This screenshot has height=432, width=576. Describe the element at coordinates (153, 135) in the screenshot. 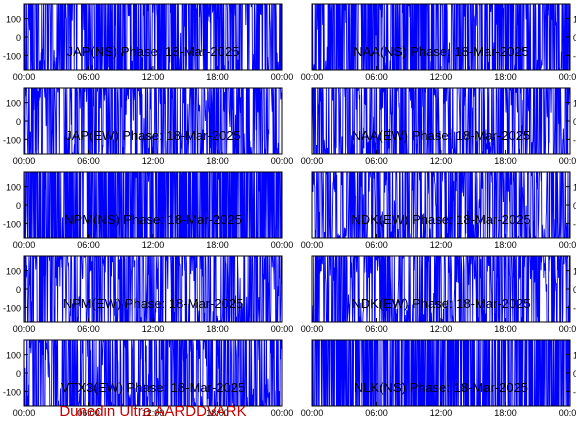

I see `panel-title: JAP(EW) Phase: 18-Mar-2025` at that location.